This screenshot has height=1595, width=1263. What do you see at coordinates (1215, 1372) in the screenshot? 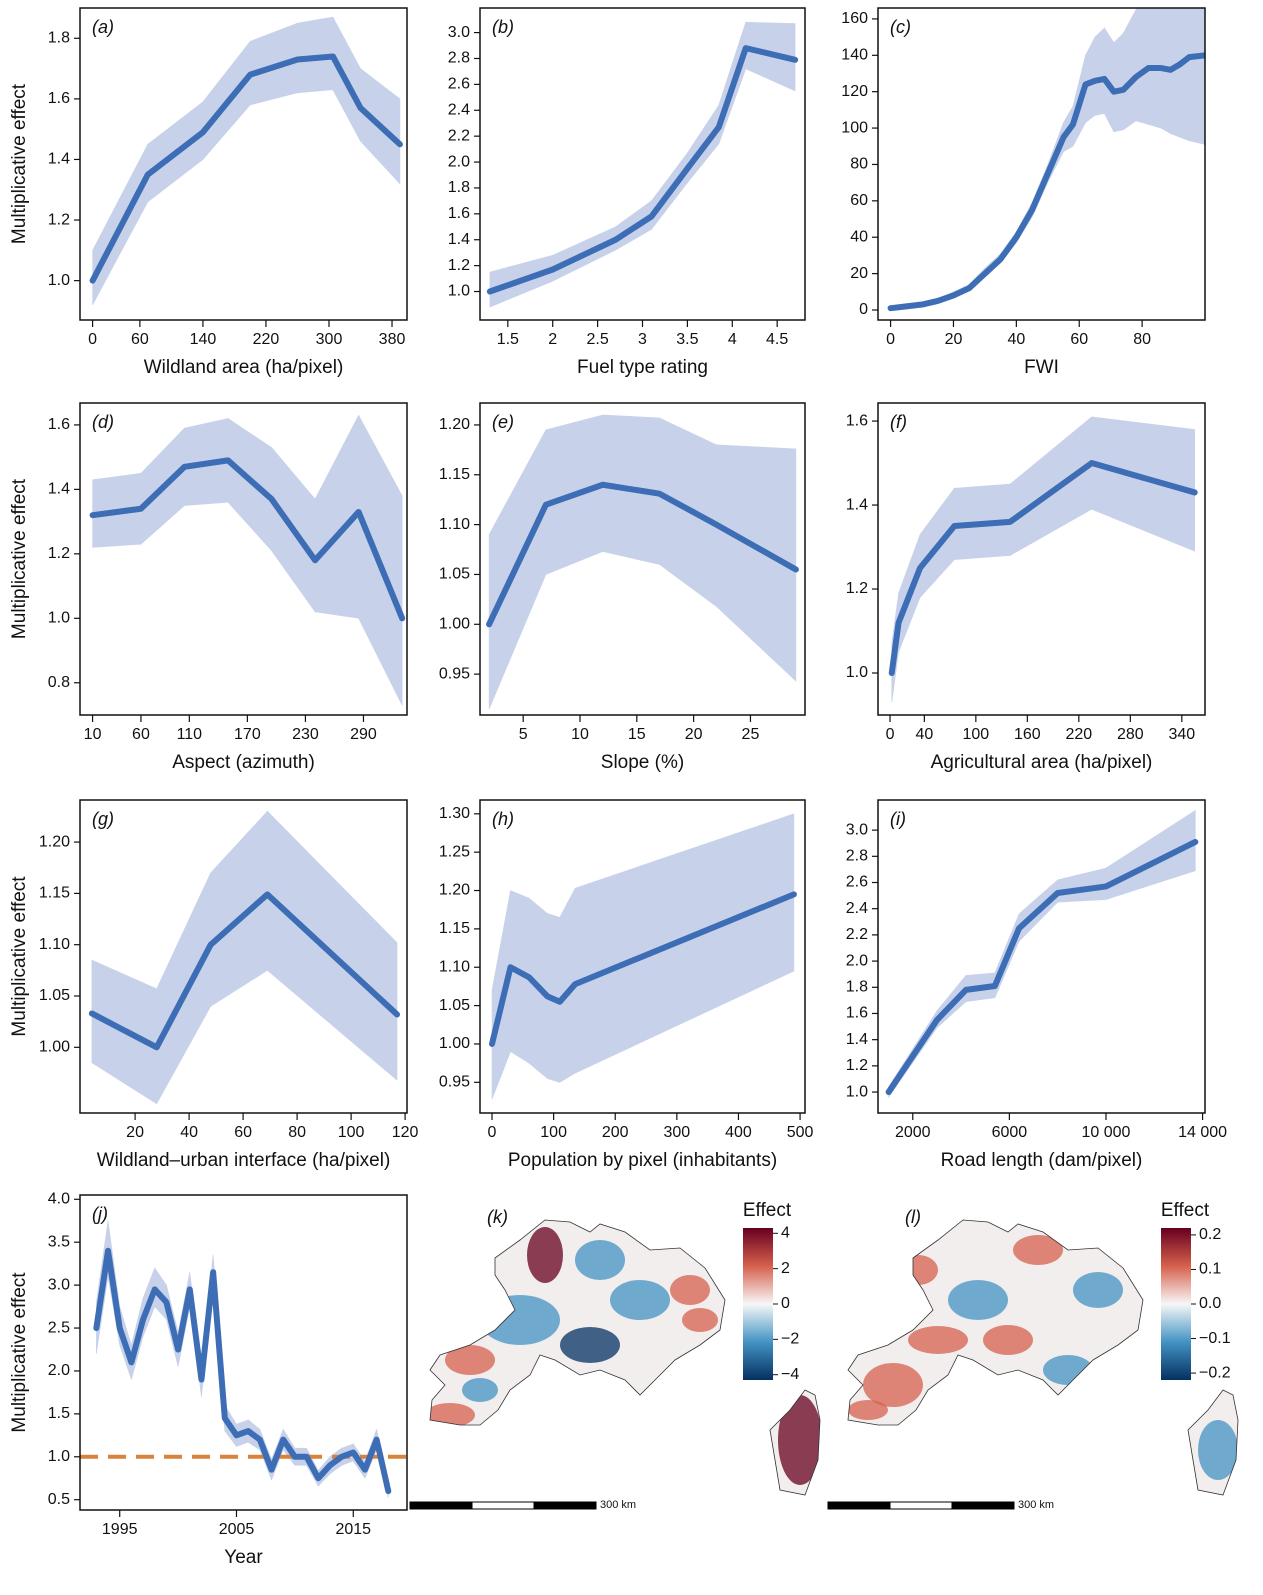
I see `colorbar-tick-label: −0.2` at bounding box center [1215, 1372].